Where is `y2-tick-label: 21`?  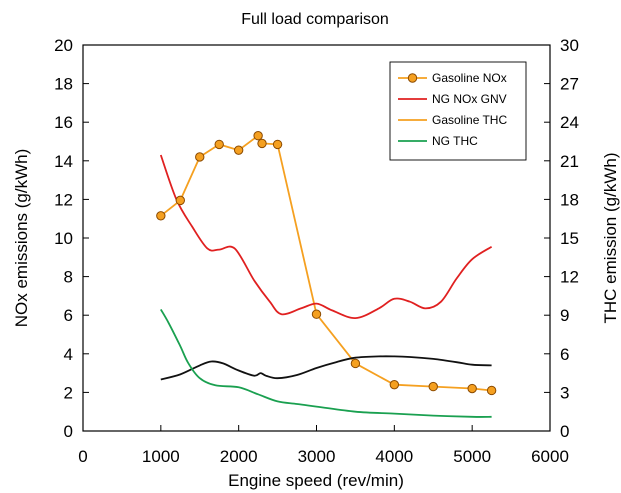
y2-tick-label: 21 is located at coordinates (569, 161).